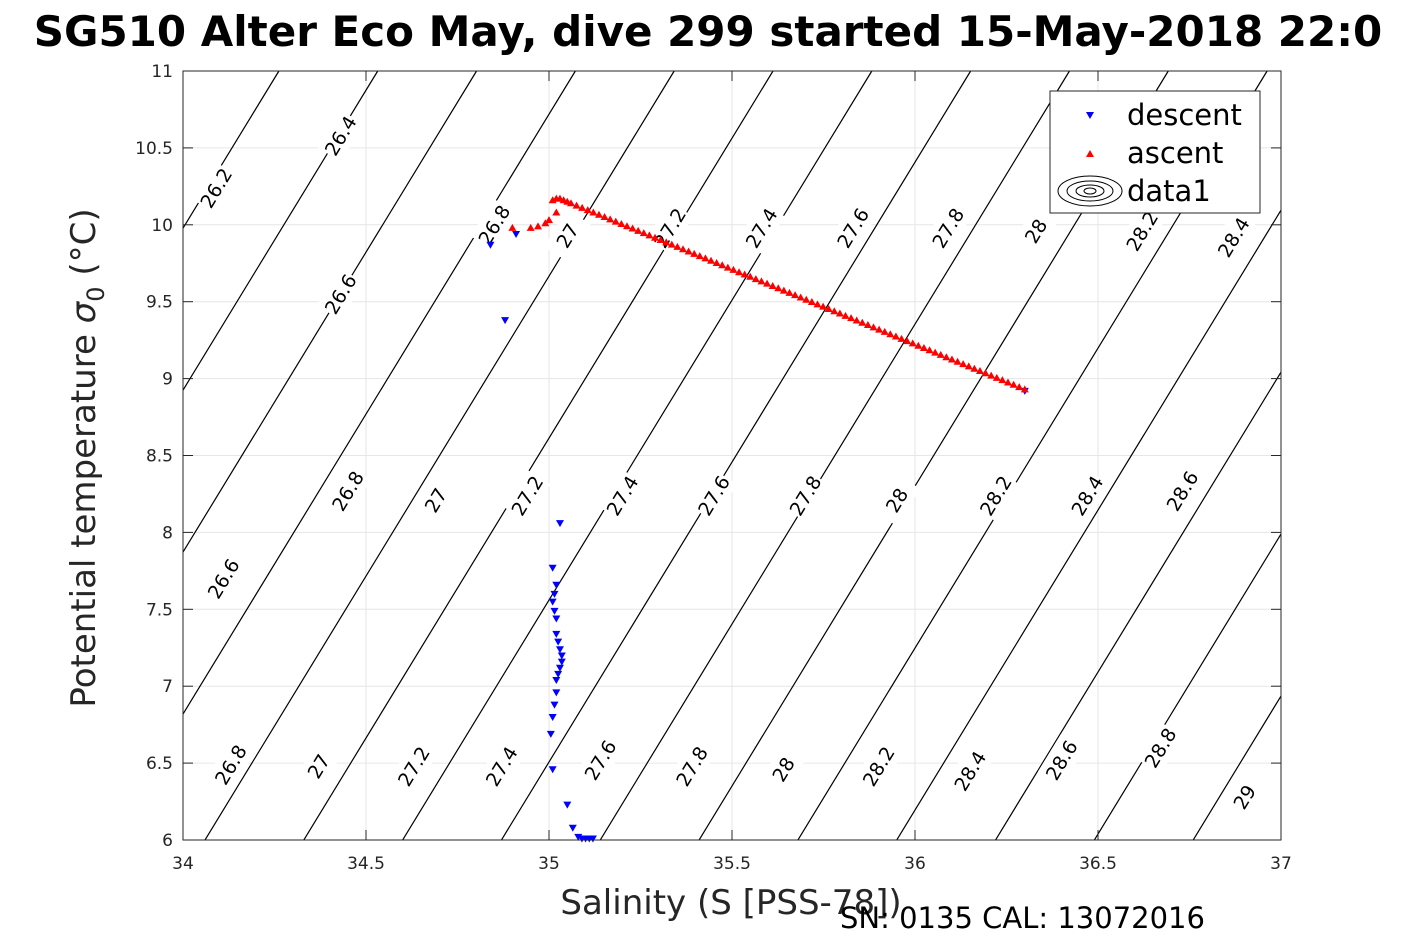  Describe the element at coordinates (1155, 152) in the screenshot. I see `legend: descent ascent data1` at that location.